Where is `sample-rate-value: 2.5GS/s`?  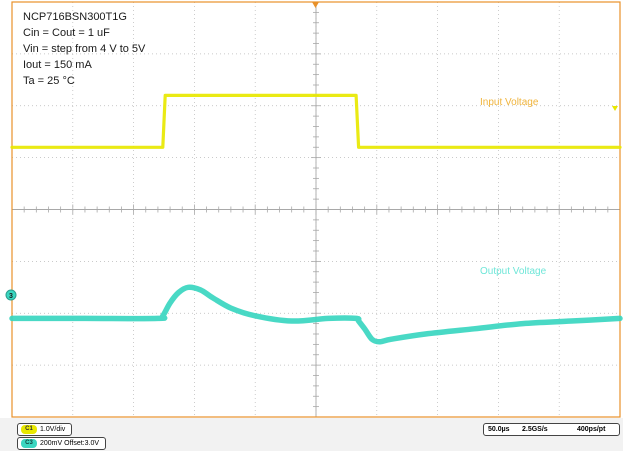 sample-rate-value: 2.5GS/s is located at coordinates (535, 429).